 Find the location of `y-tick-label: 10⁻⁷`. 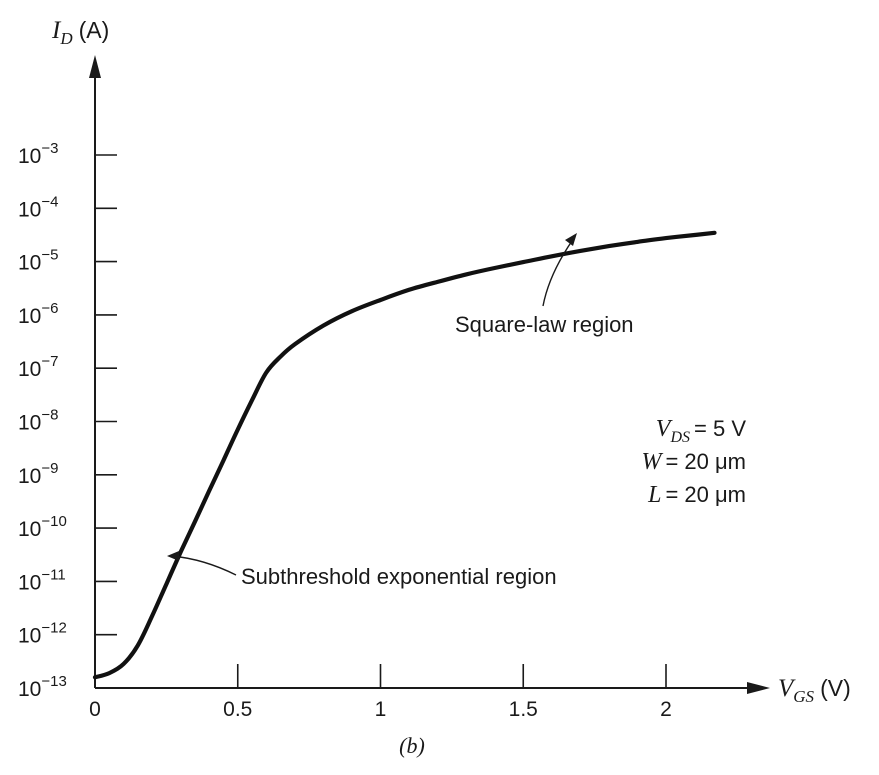

y-tick-label: 10⁻⁷ is located at coordinates (38, 367).